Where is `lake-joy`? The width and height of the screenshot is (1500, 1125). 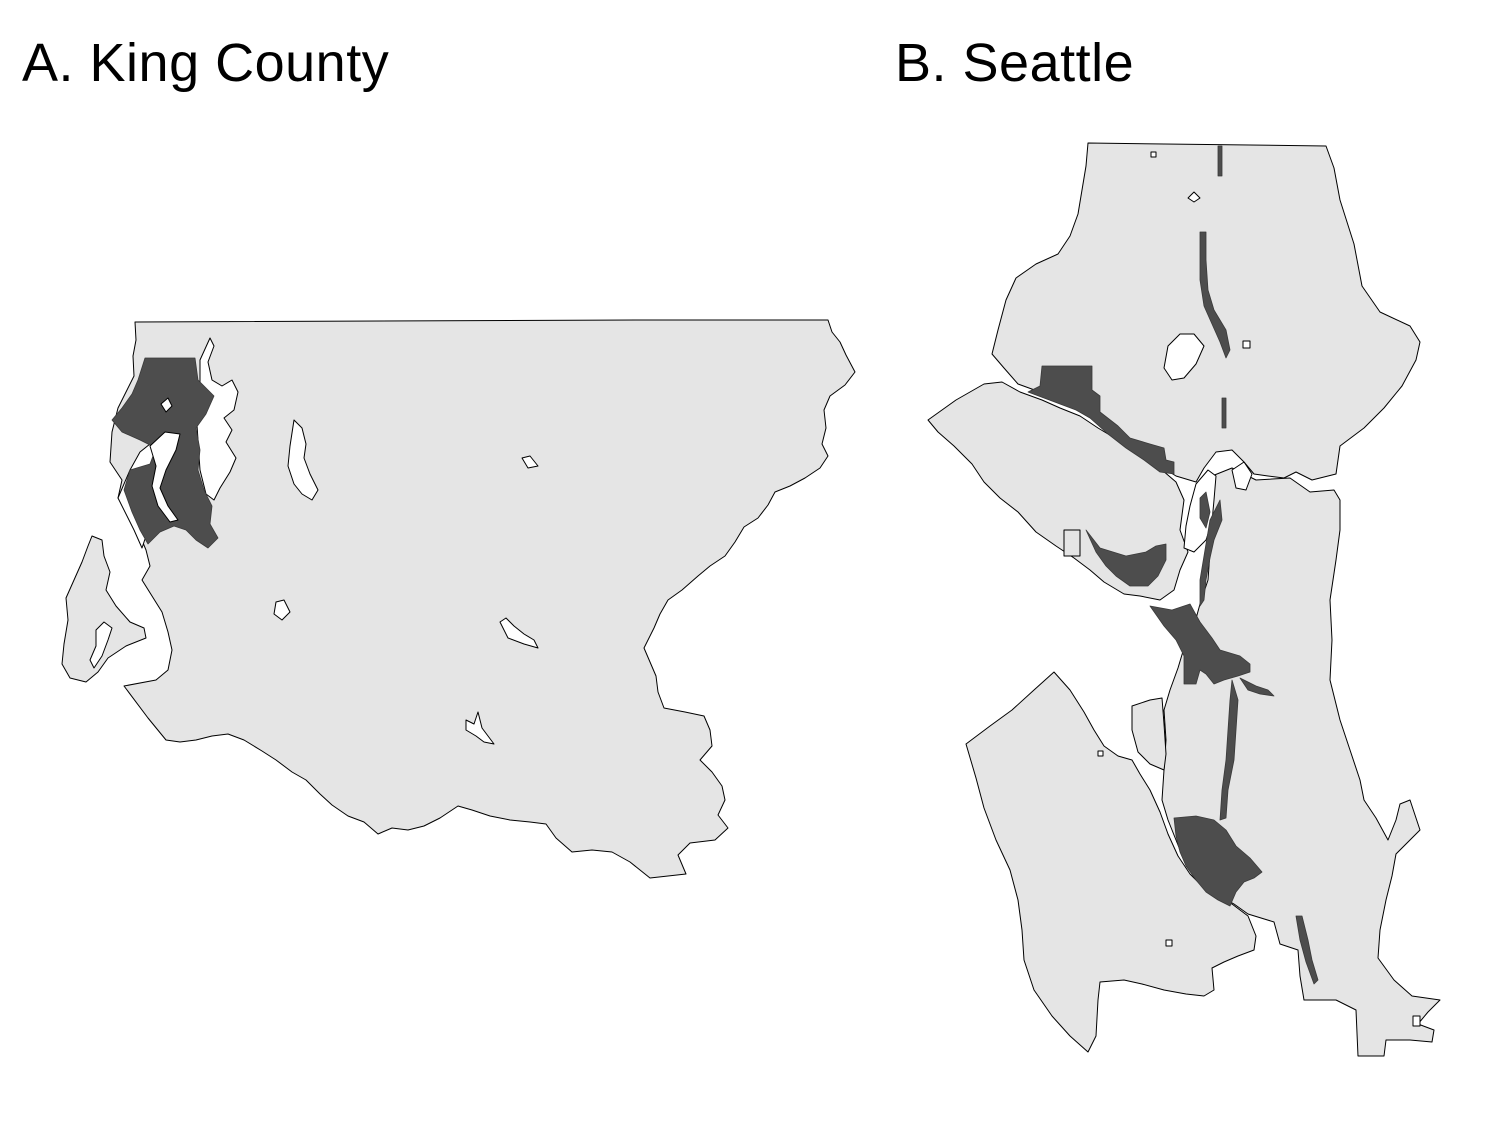
lake-joy is located at coordinates (530, 462).